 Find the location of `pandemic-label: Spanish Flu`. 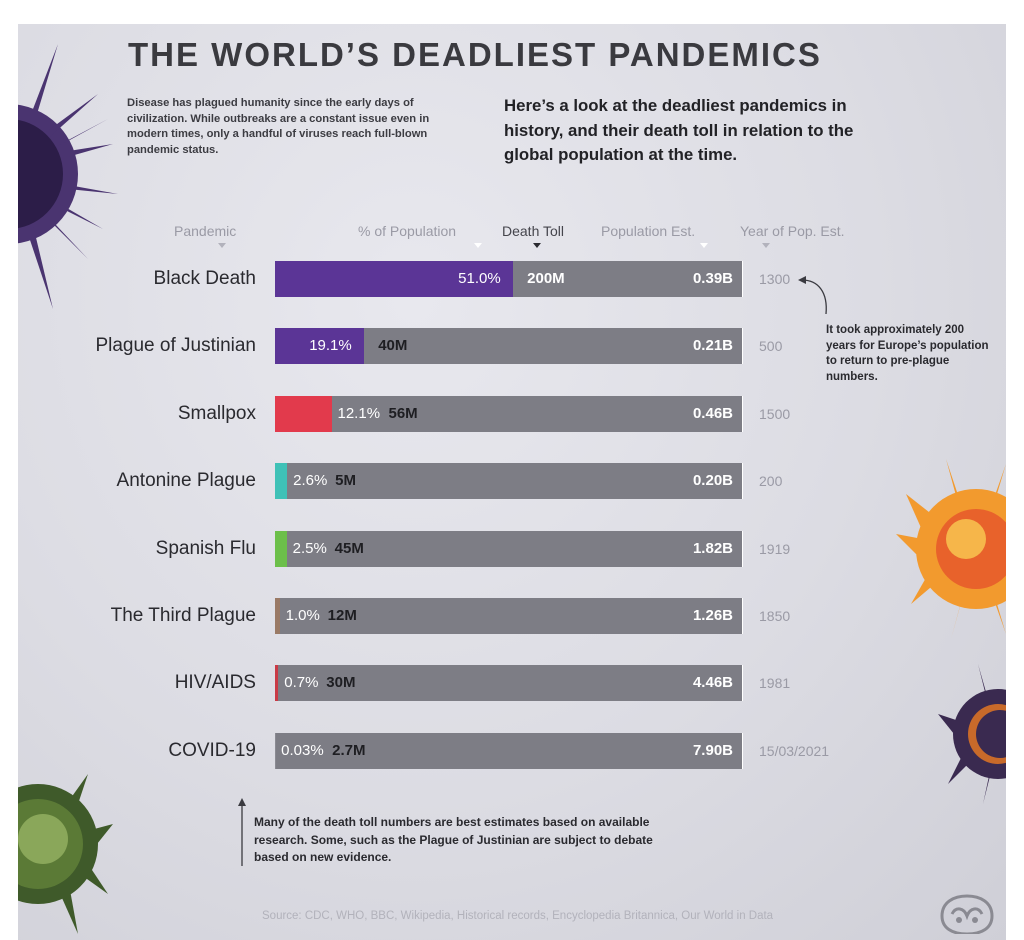

pandemic-label: Spanish Flu is located at coordinates (205, 548).